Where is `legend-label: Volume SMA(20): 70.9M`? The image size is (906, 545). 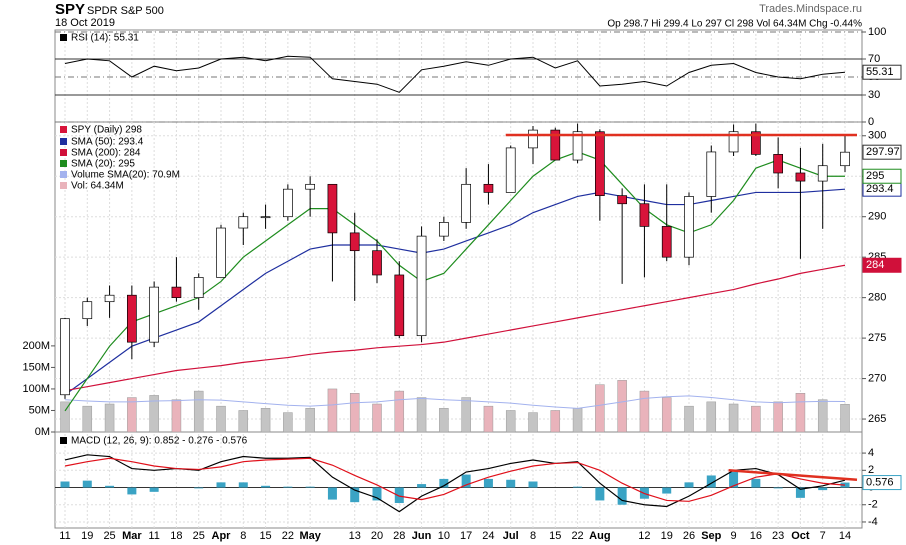 legend-label: Volume SMA(20): 70.9M is located at coordinates (125, 175).